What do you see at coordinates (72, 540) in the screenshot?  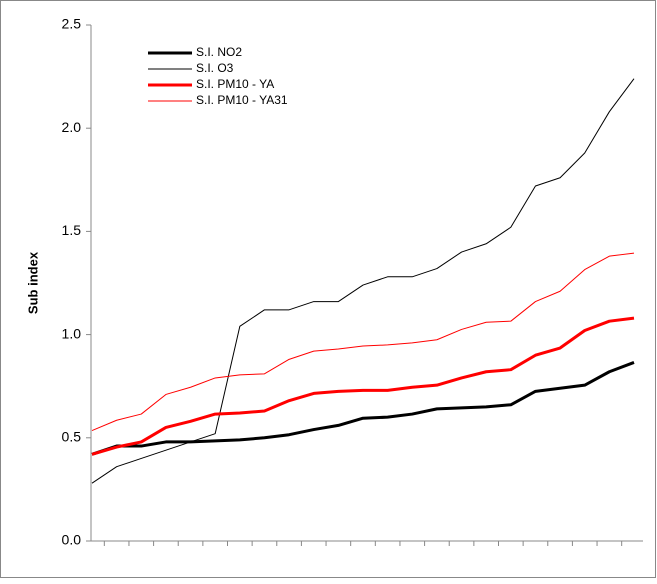 I see `y-tick-label: 0.0` at bounding box center [72, 540].